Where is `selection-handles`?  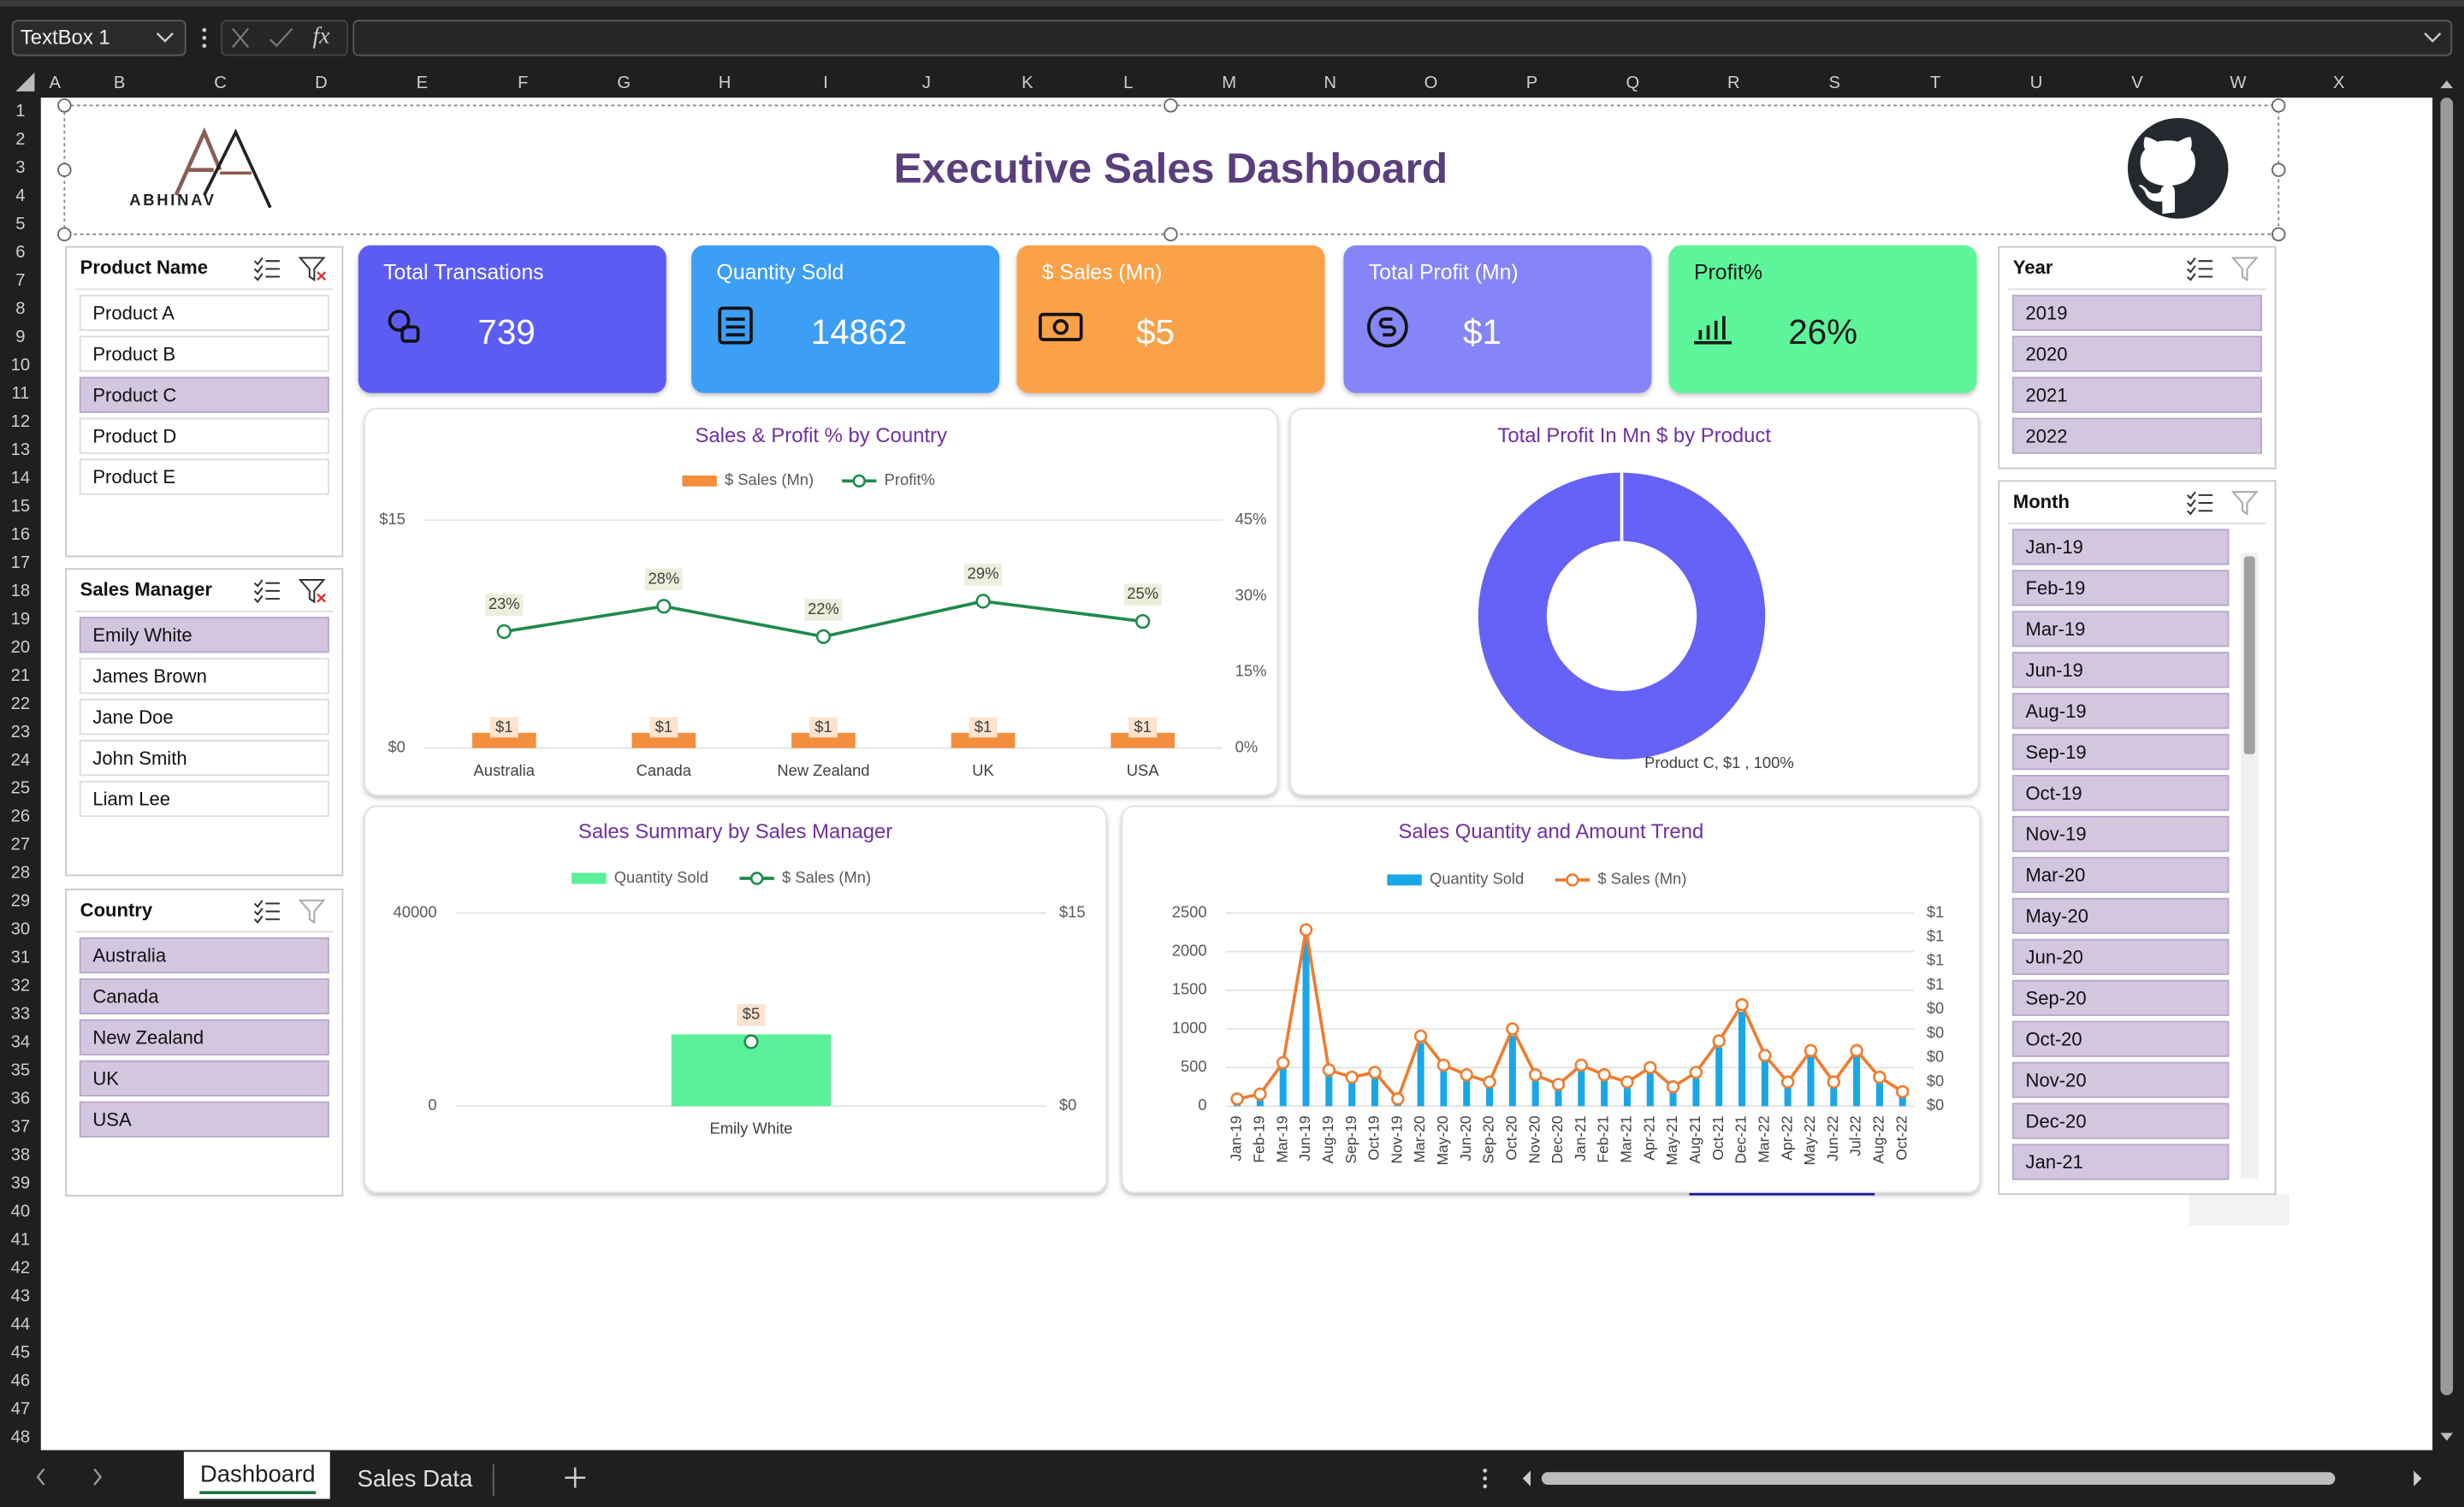 selection-handles is located at coordinates (1171, 170).